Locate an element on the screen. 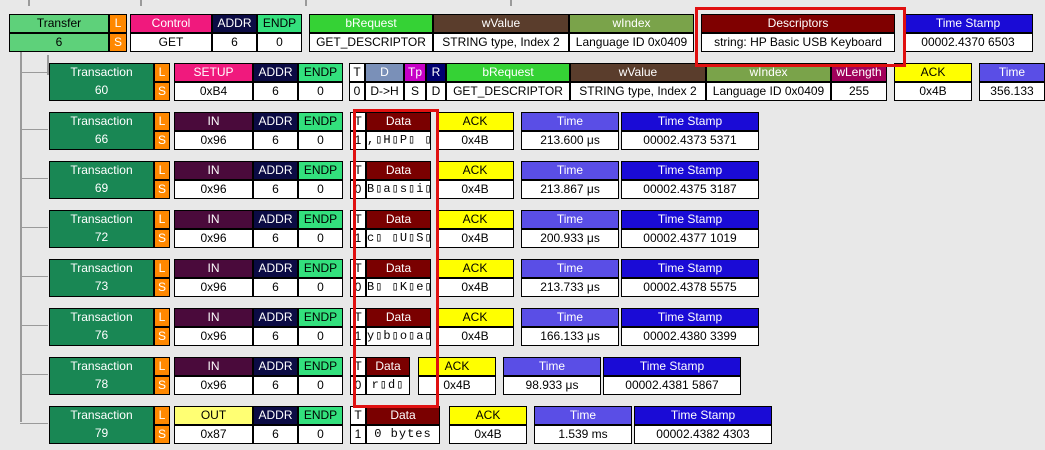 Image resolution: width=1045 pixels, height=450 pixels. transaction-3-timestamp-value: 00002.4378 5575 is located at coordinates (690, 287).